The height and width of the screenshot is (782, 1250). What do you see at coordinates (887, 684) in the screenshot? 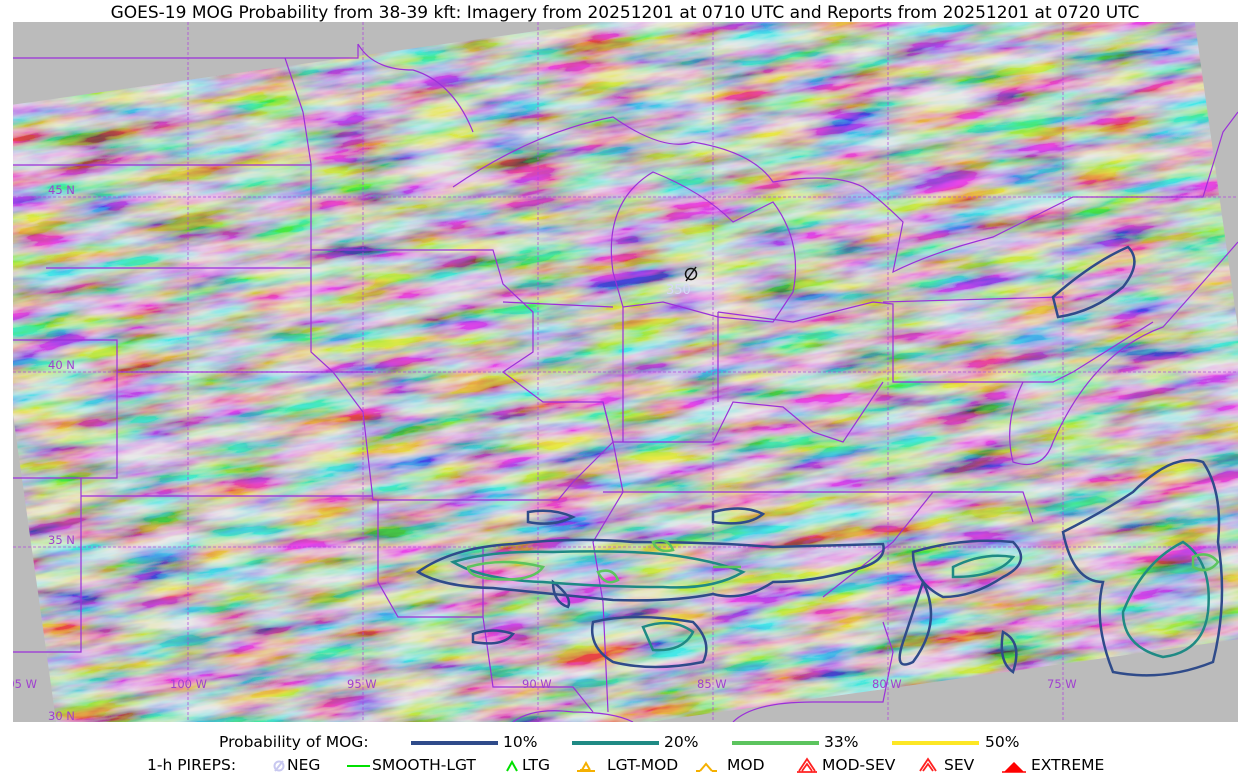
I see `lon-label: 80 W` at bounding box center [887, 684].